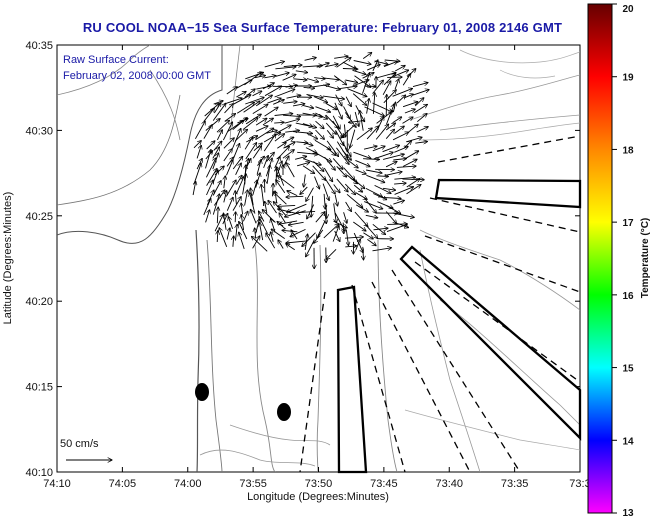  Describe the element at coordinates (79, 444) in the screenshot. I see `scale-label: 50 cm/s` at that location.